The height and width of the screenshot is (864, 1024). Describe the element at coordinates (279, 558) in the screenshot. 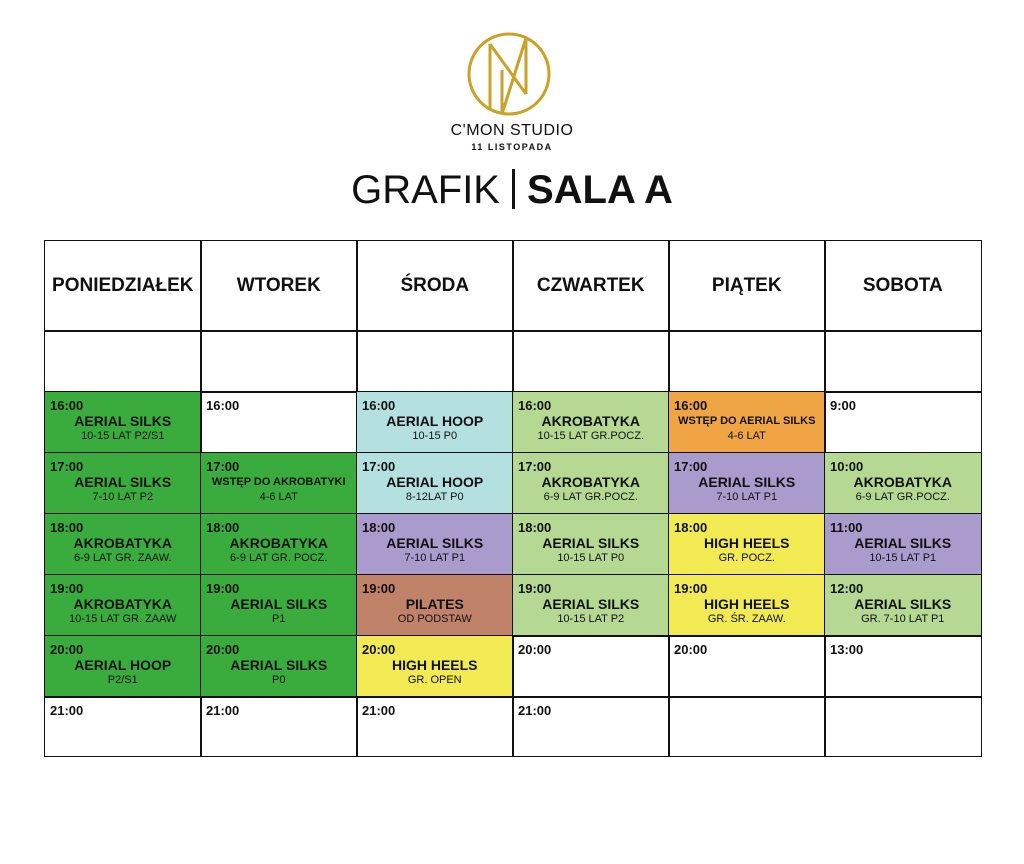

I see `class-group: 6-9 LAT GR. POCZ.` at that location.